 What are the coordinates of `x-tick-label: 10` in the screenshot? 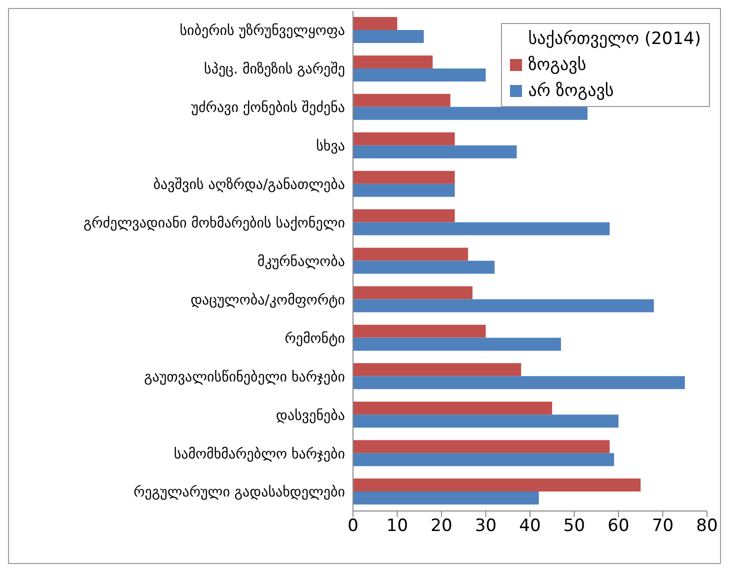 It's located at (397, 526).